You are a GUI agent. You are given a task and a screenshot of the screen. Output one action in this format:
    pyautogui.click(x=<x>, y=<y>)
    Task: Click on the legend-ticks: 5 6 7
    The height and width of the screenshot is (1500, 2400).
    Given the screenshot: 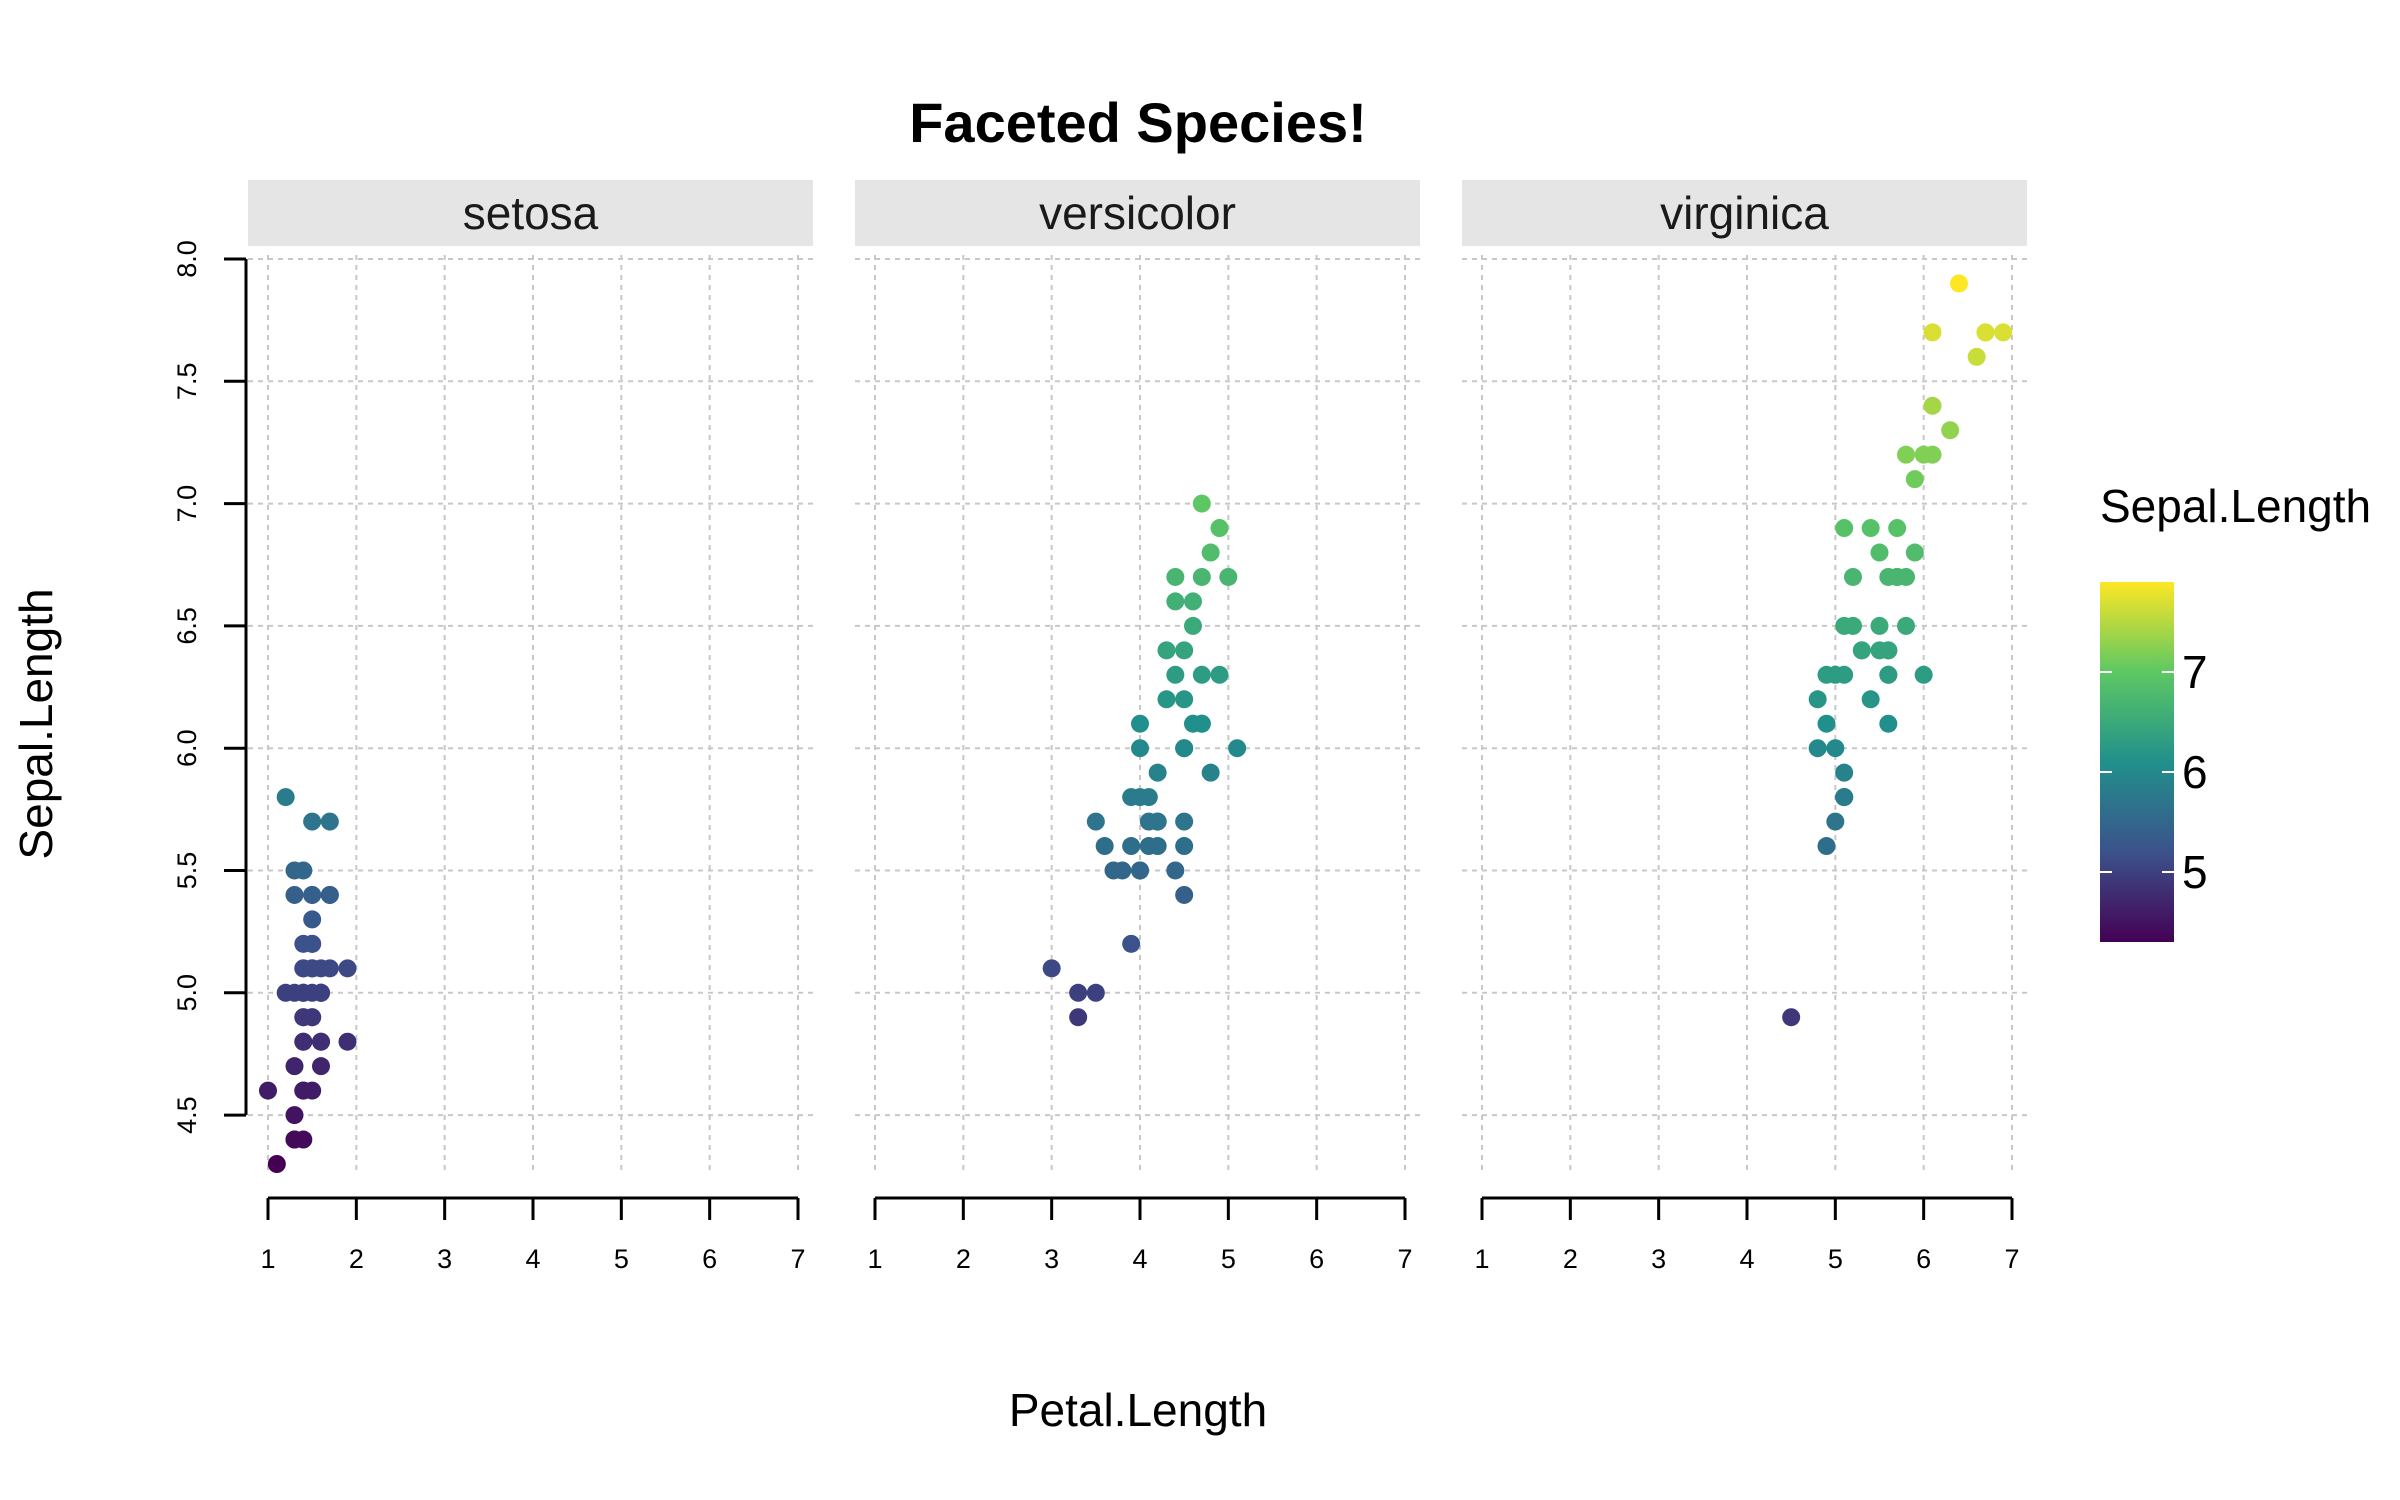 What is the action you would take?
    pyautogui.click(x=2154, y=772)
    